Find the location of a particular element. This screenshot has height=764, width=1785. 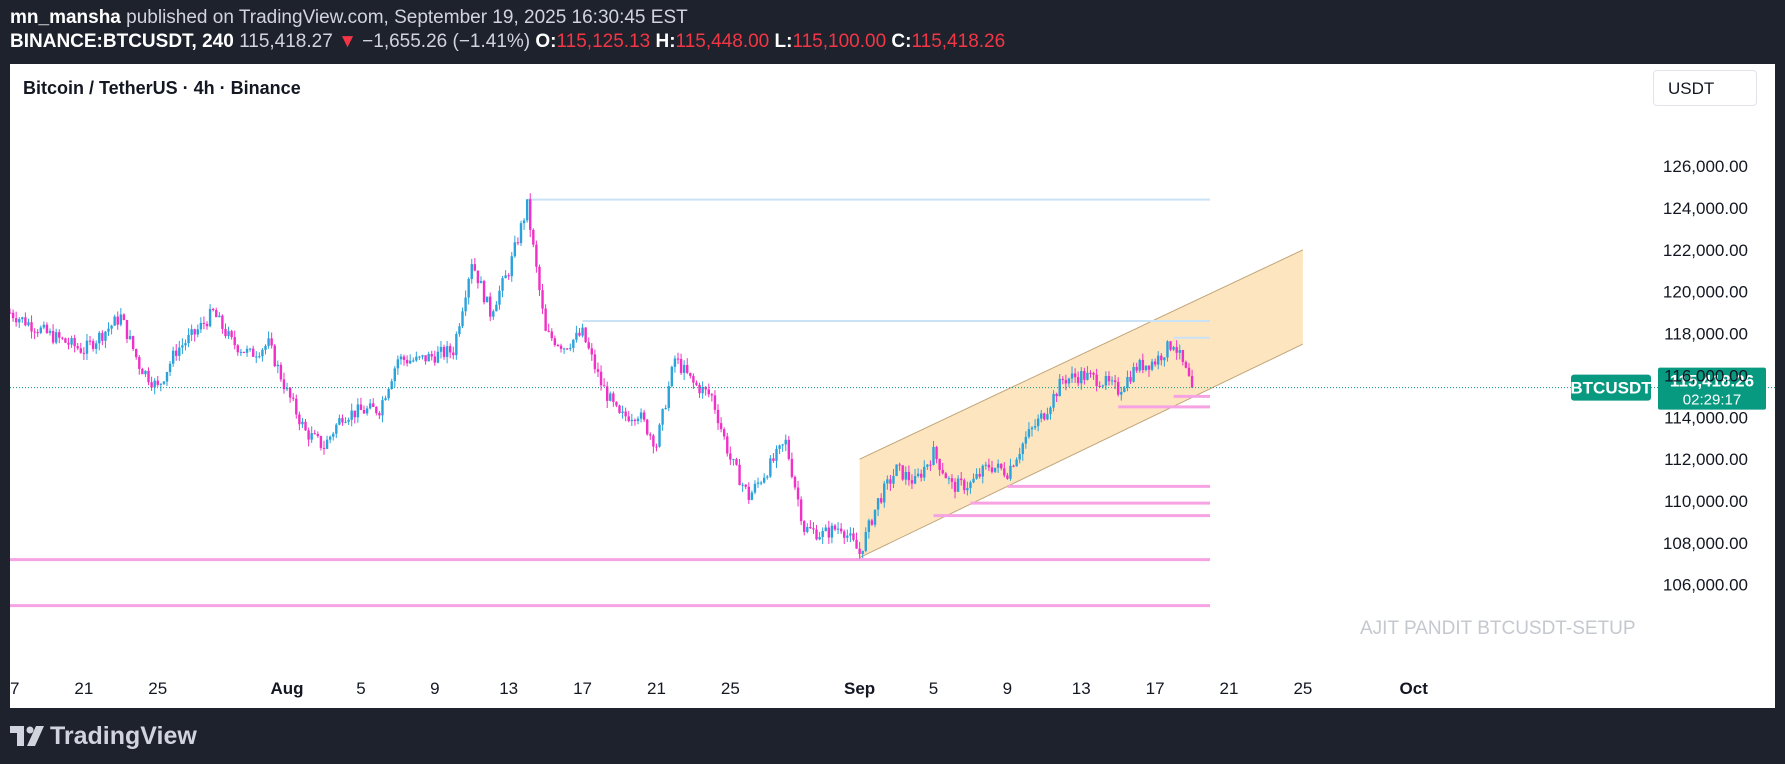

open-label: O: is located at coordinates (546, 41).